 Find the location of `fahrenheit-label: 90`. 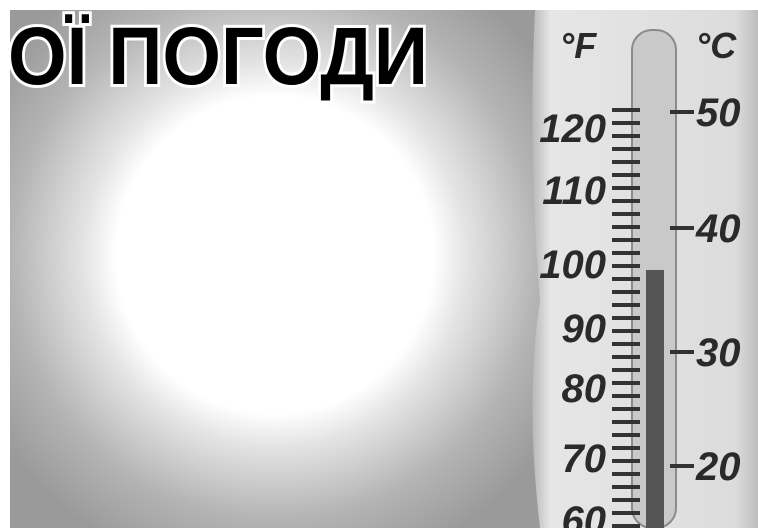

fahrenheit-label: 90 is located at coordinates (584, 329).